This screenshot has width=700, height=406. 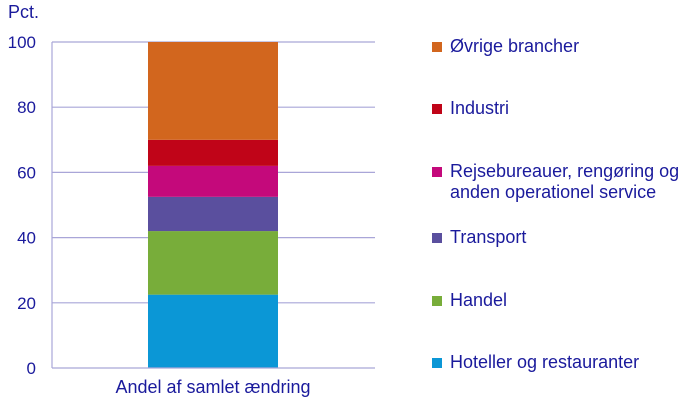 I want to click on y-tick-label: 0, so click(x=31, y=368).